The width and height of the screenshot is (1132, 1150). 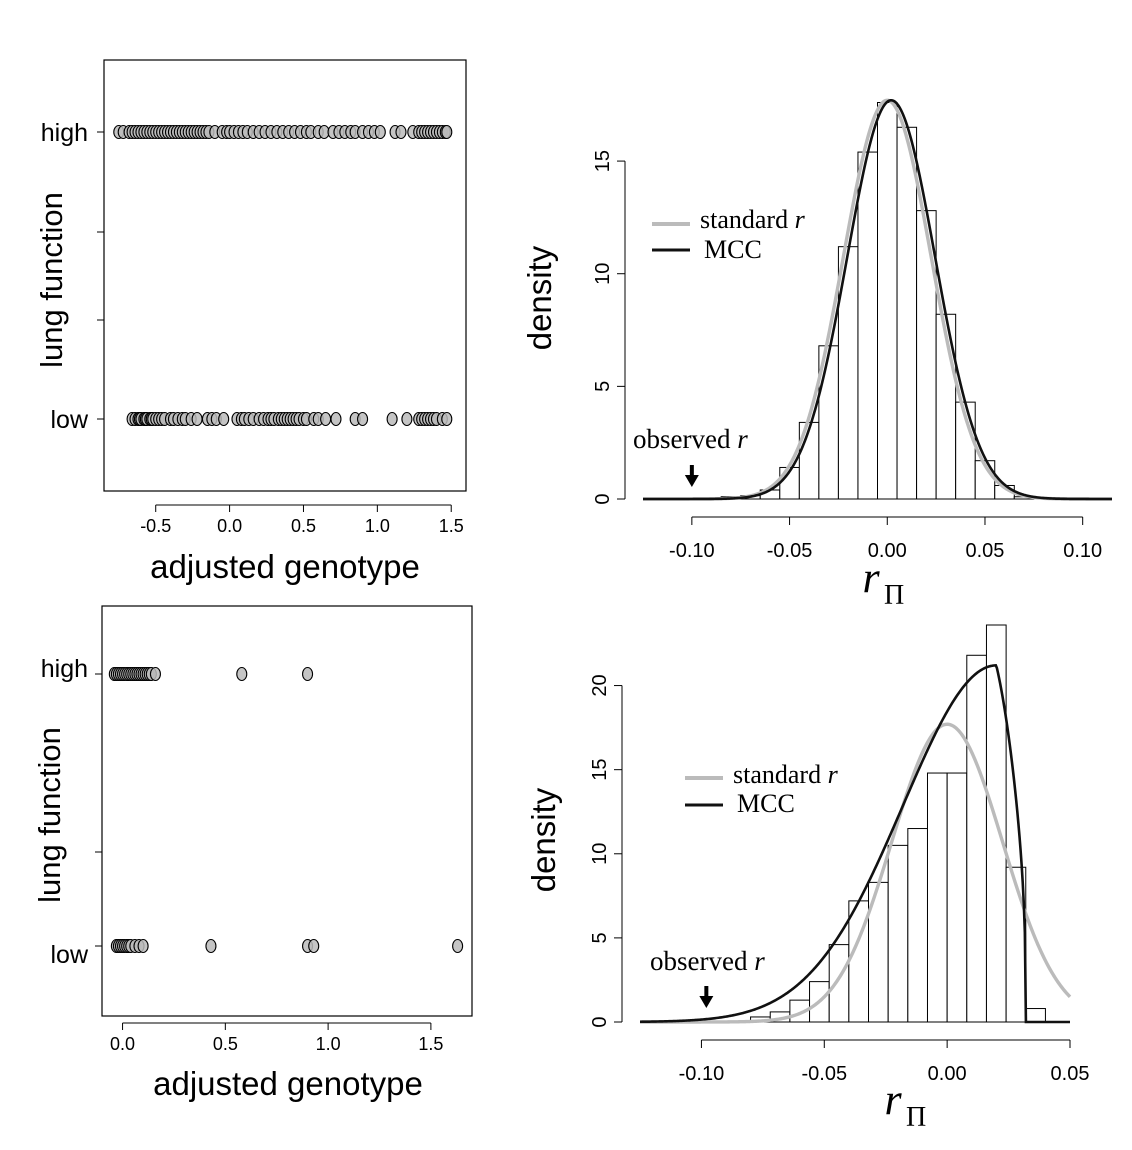 I want to click on x-axis: -0.10 -0.05 0.00 0.05, so click(x=884, y=1062).